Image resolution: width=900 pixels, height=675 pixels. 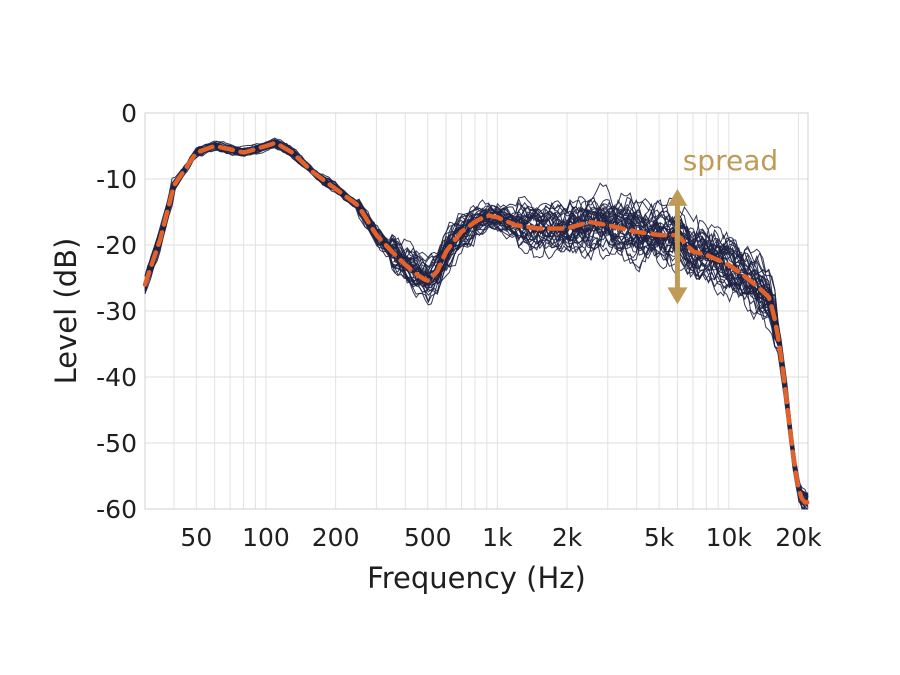 I want to click on x-tick-label: 1k, so click(x=497, y=537).